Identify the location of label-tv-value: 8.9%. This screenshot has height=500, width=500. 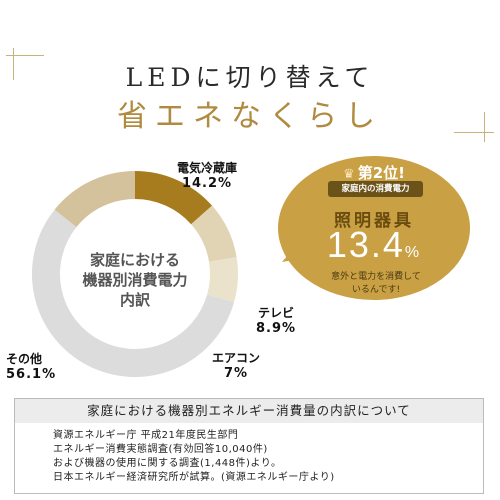
(276, 328).